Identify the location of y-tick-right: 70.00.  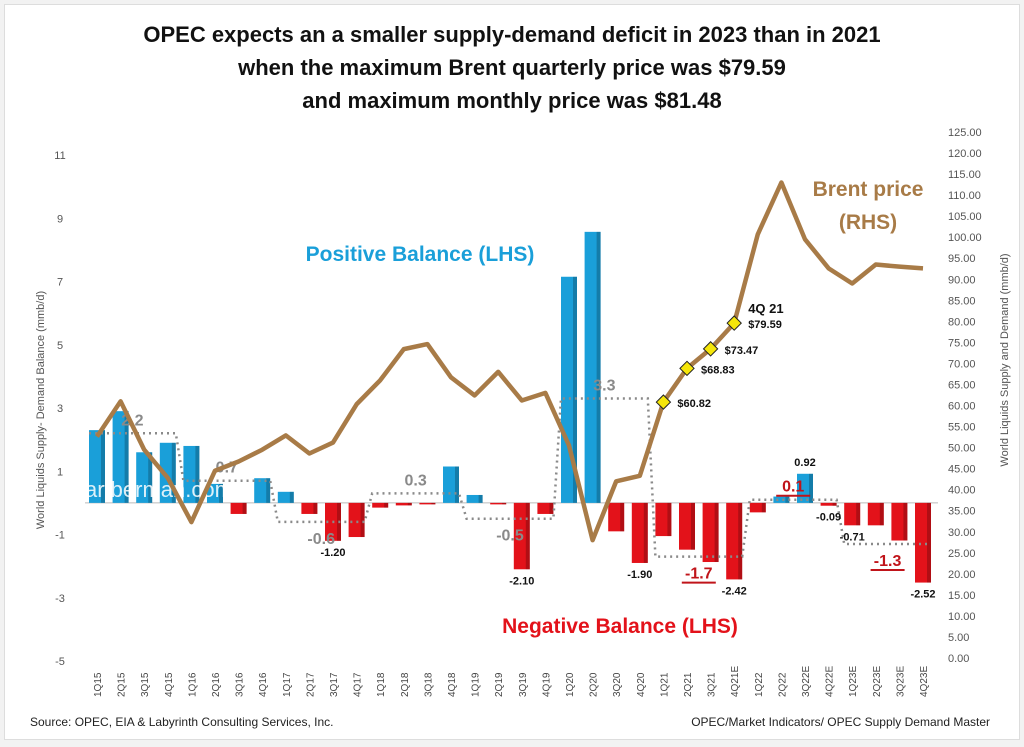
(962, 364).